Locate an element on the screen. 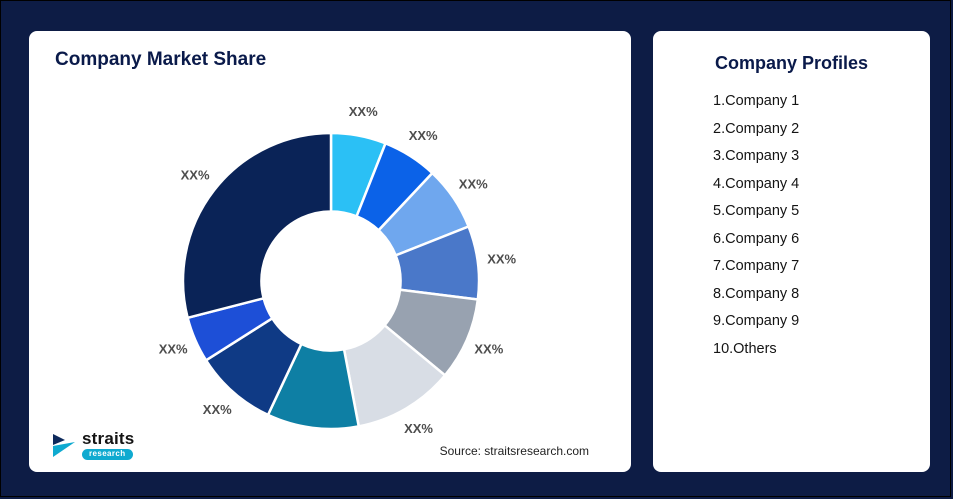 Image resolution: width=953 pixels, height=499 pixels. slice-label-company-3: XX% is located at coordinates (473, 183).